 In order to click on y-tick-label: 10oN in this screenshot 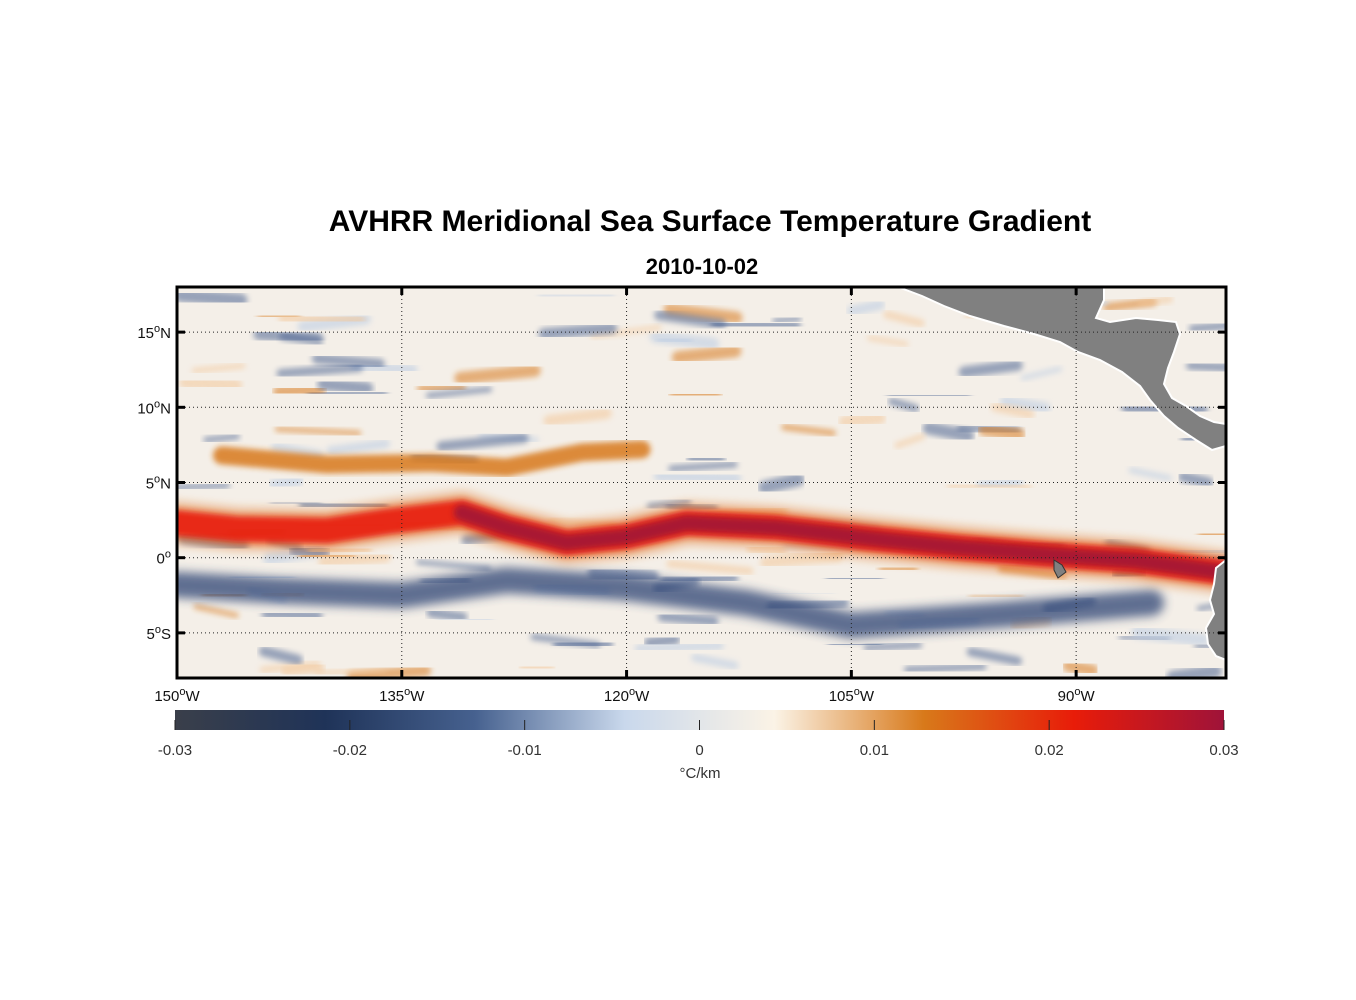, I will do `click(154, 407)`.